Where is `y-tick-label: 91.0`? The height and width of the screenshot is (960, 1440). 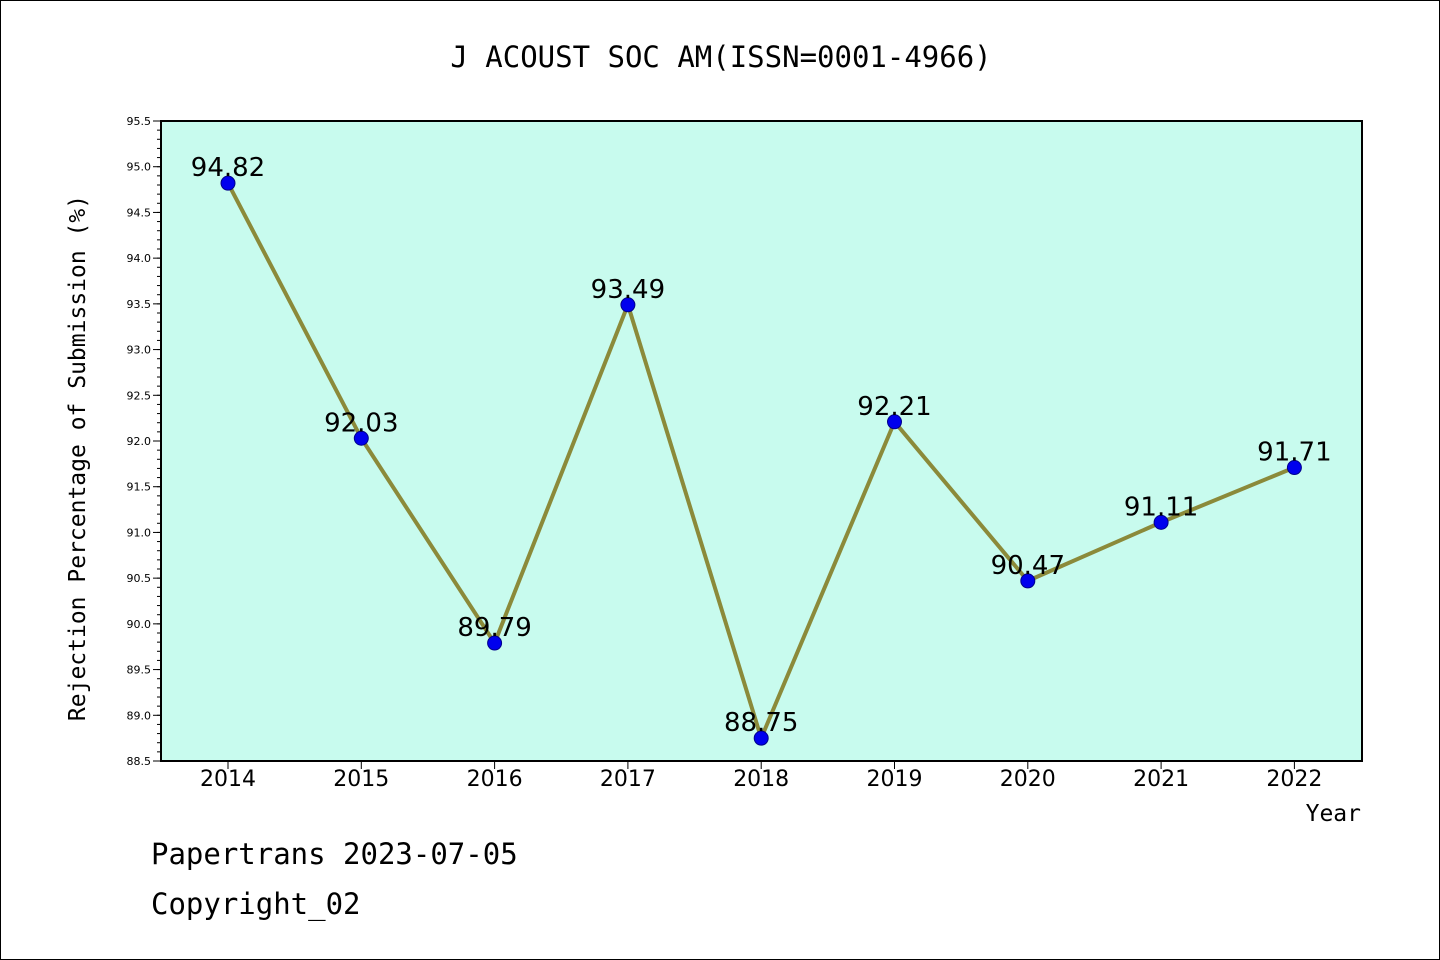
y-tick-label: 91.0 is located at coordinates (139, 532).